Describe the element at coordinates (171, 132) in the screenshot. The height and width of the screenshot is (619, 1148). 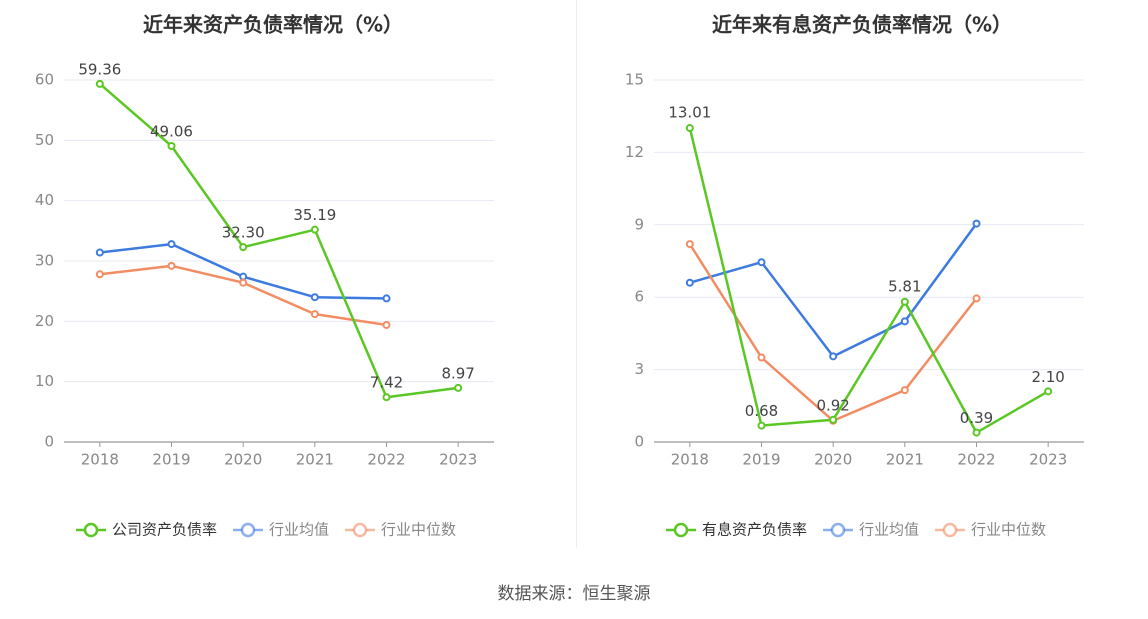
I see `data-label: 49.06` at that location.